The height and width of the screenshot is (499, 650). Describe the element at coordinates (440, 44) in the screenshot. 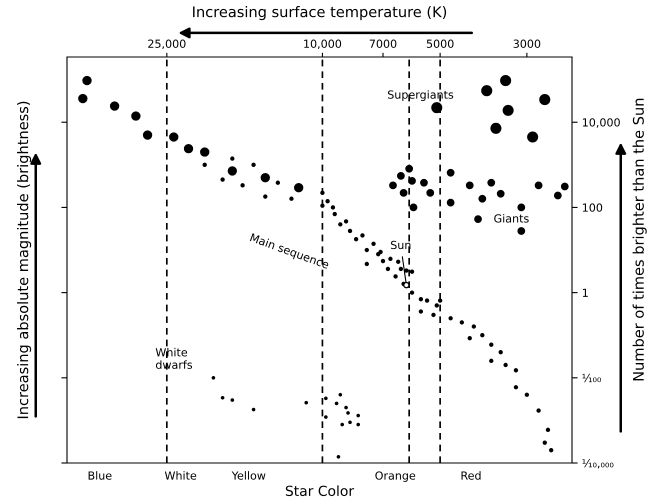

I see `x-tick-label: 5000` at that location.